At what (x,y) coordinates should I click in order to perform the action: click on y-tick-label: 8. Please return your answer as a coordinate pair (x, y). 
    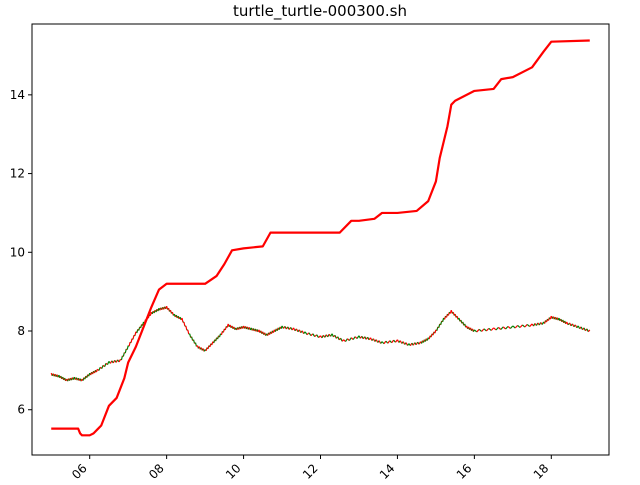
    Looking at the image, I should click on (21, 331).